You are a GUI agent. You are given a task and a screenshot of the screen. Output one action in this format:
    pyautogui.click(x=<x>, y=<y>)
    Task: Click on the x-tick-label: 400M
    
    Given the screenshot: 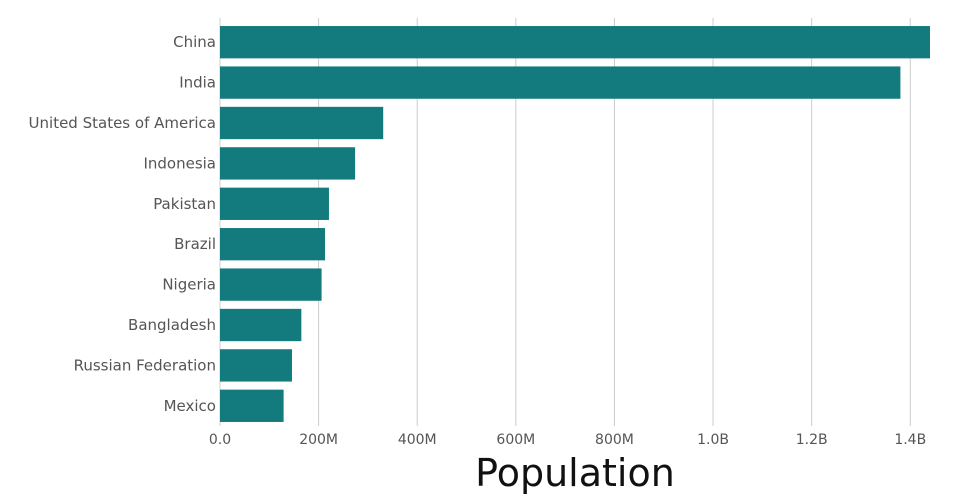 What is the action you would take?
    pyautogui.click(x=417, y=440)
    